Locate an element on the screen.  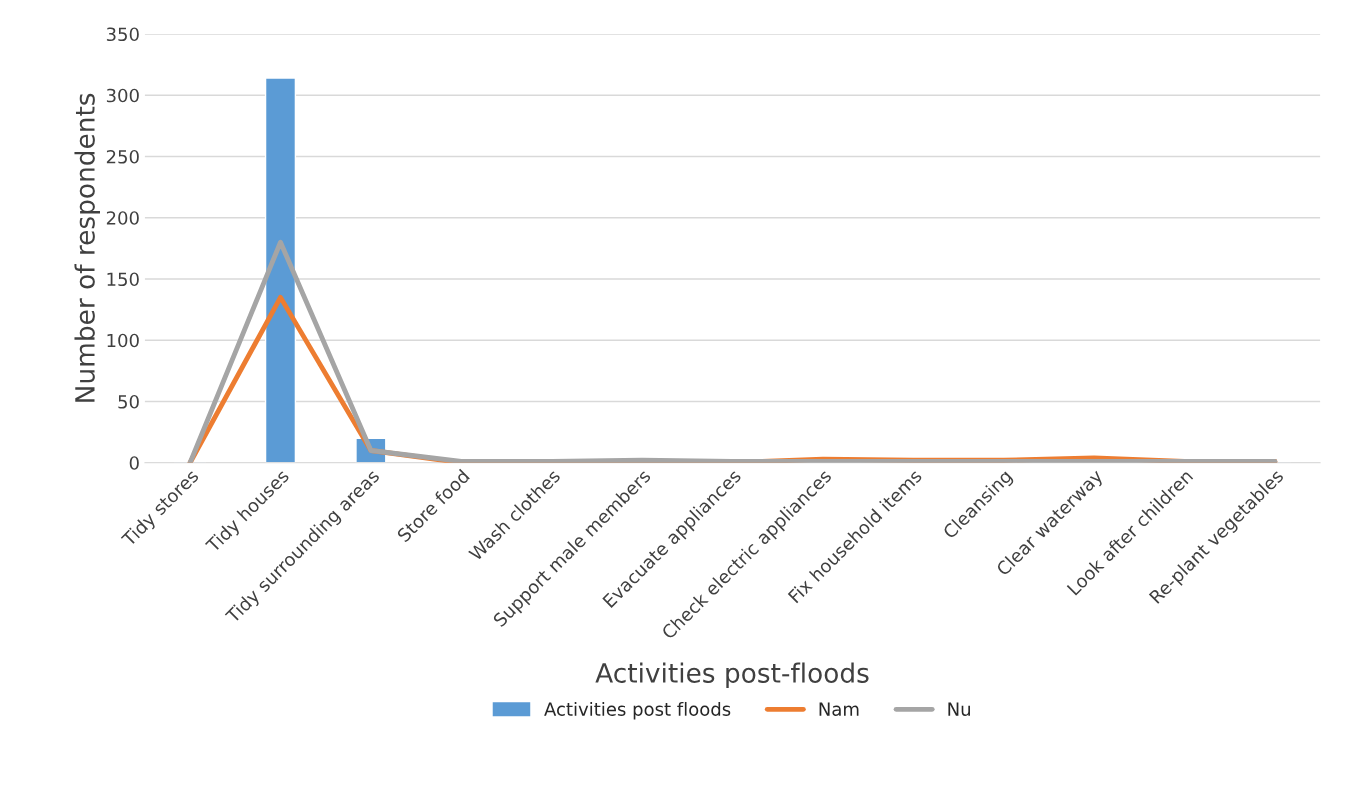
y-axis-title: Number of respondents is located at coordinates (87, 247).